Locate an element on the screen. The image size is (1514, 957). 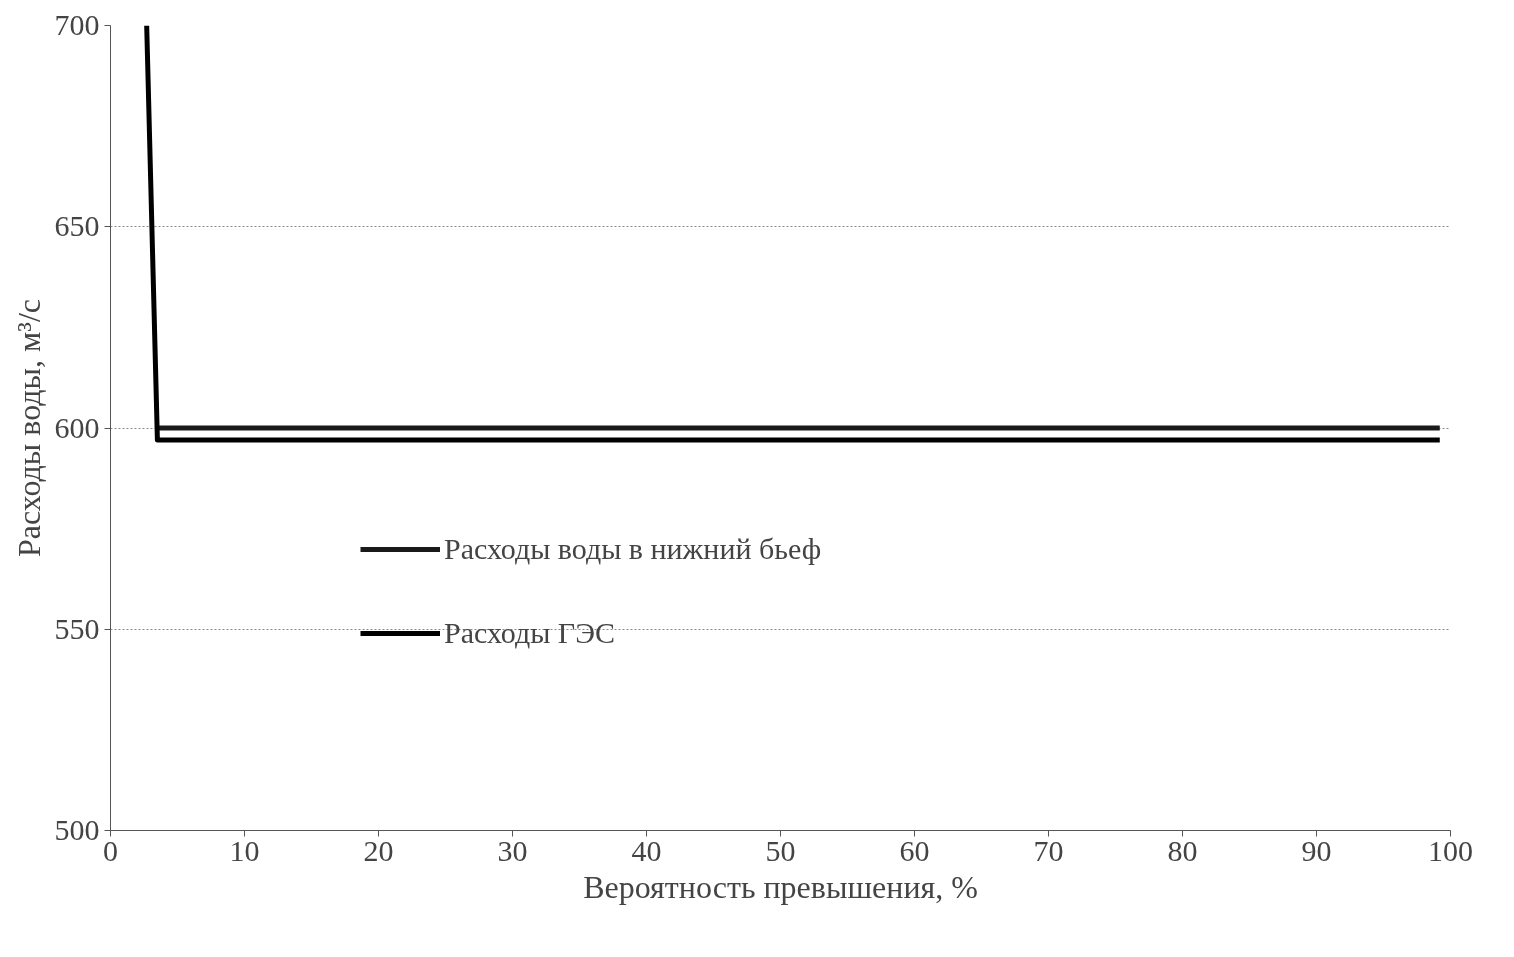
x-tick-label: 0 is located at coordinates (110, 850).